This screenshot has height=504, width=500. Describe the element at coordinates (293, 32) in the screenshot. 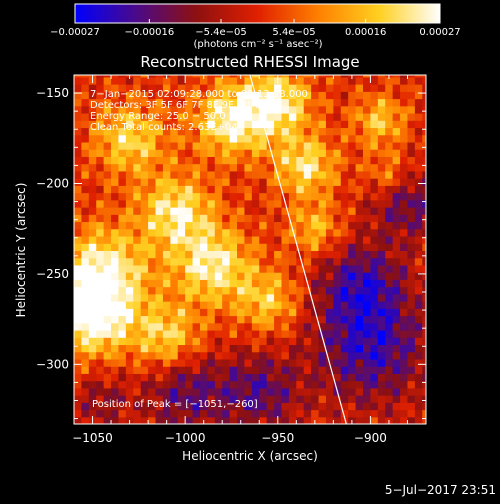

I see `colorbar-tick-label: 5.4e−05` at that location.